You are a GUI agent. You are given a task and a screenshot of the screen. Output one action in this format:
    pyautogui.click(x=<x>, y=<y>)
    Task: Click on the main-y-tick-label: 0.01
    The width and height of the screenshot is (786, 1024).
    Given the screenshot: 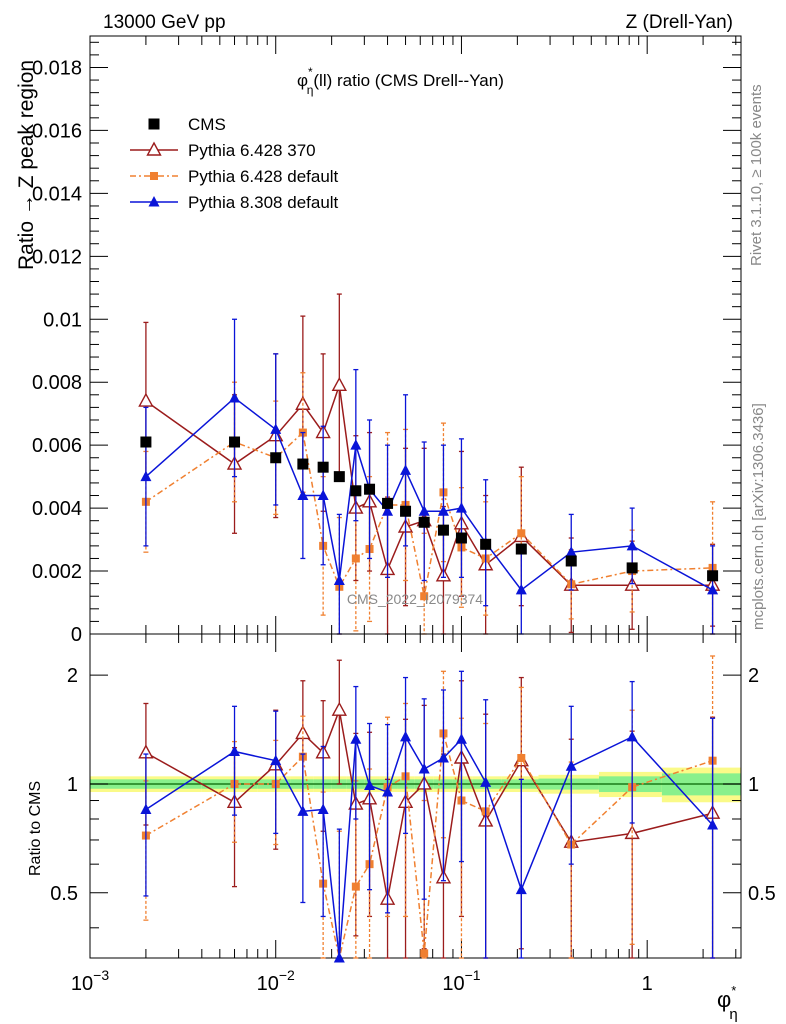 What is the action you would take?
    pyautogui.click(x=62, y=320)
    